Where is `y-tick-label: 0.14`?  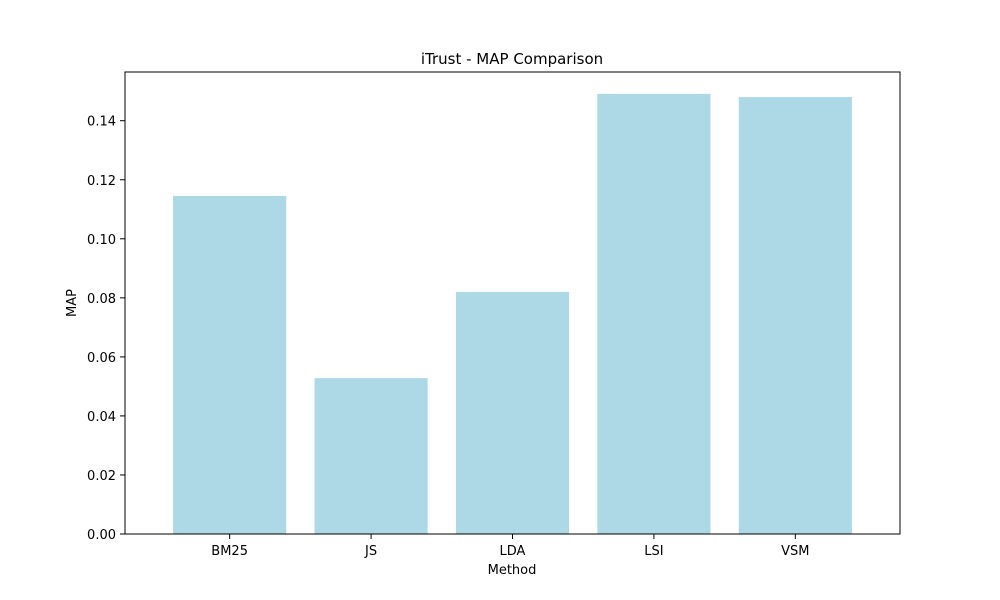 y-tick-label: 0.14 is located at coordinates (101, 122).